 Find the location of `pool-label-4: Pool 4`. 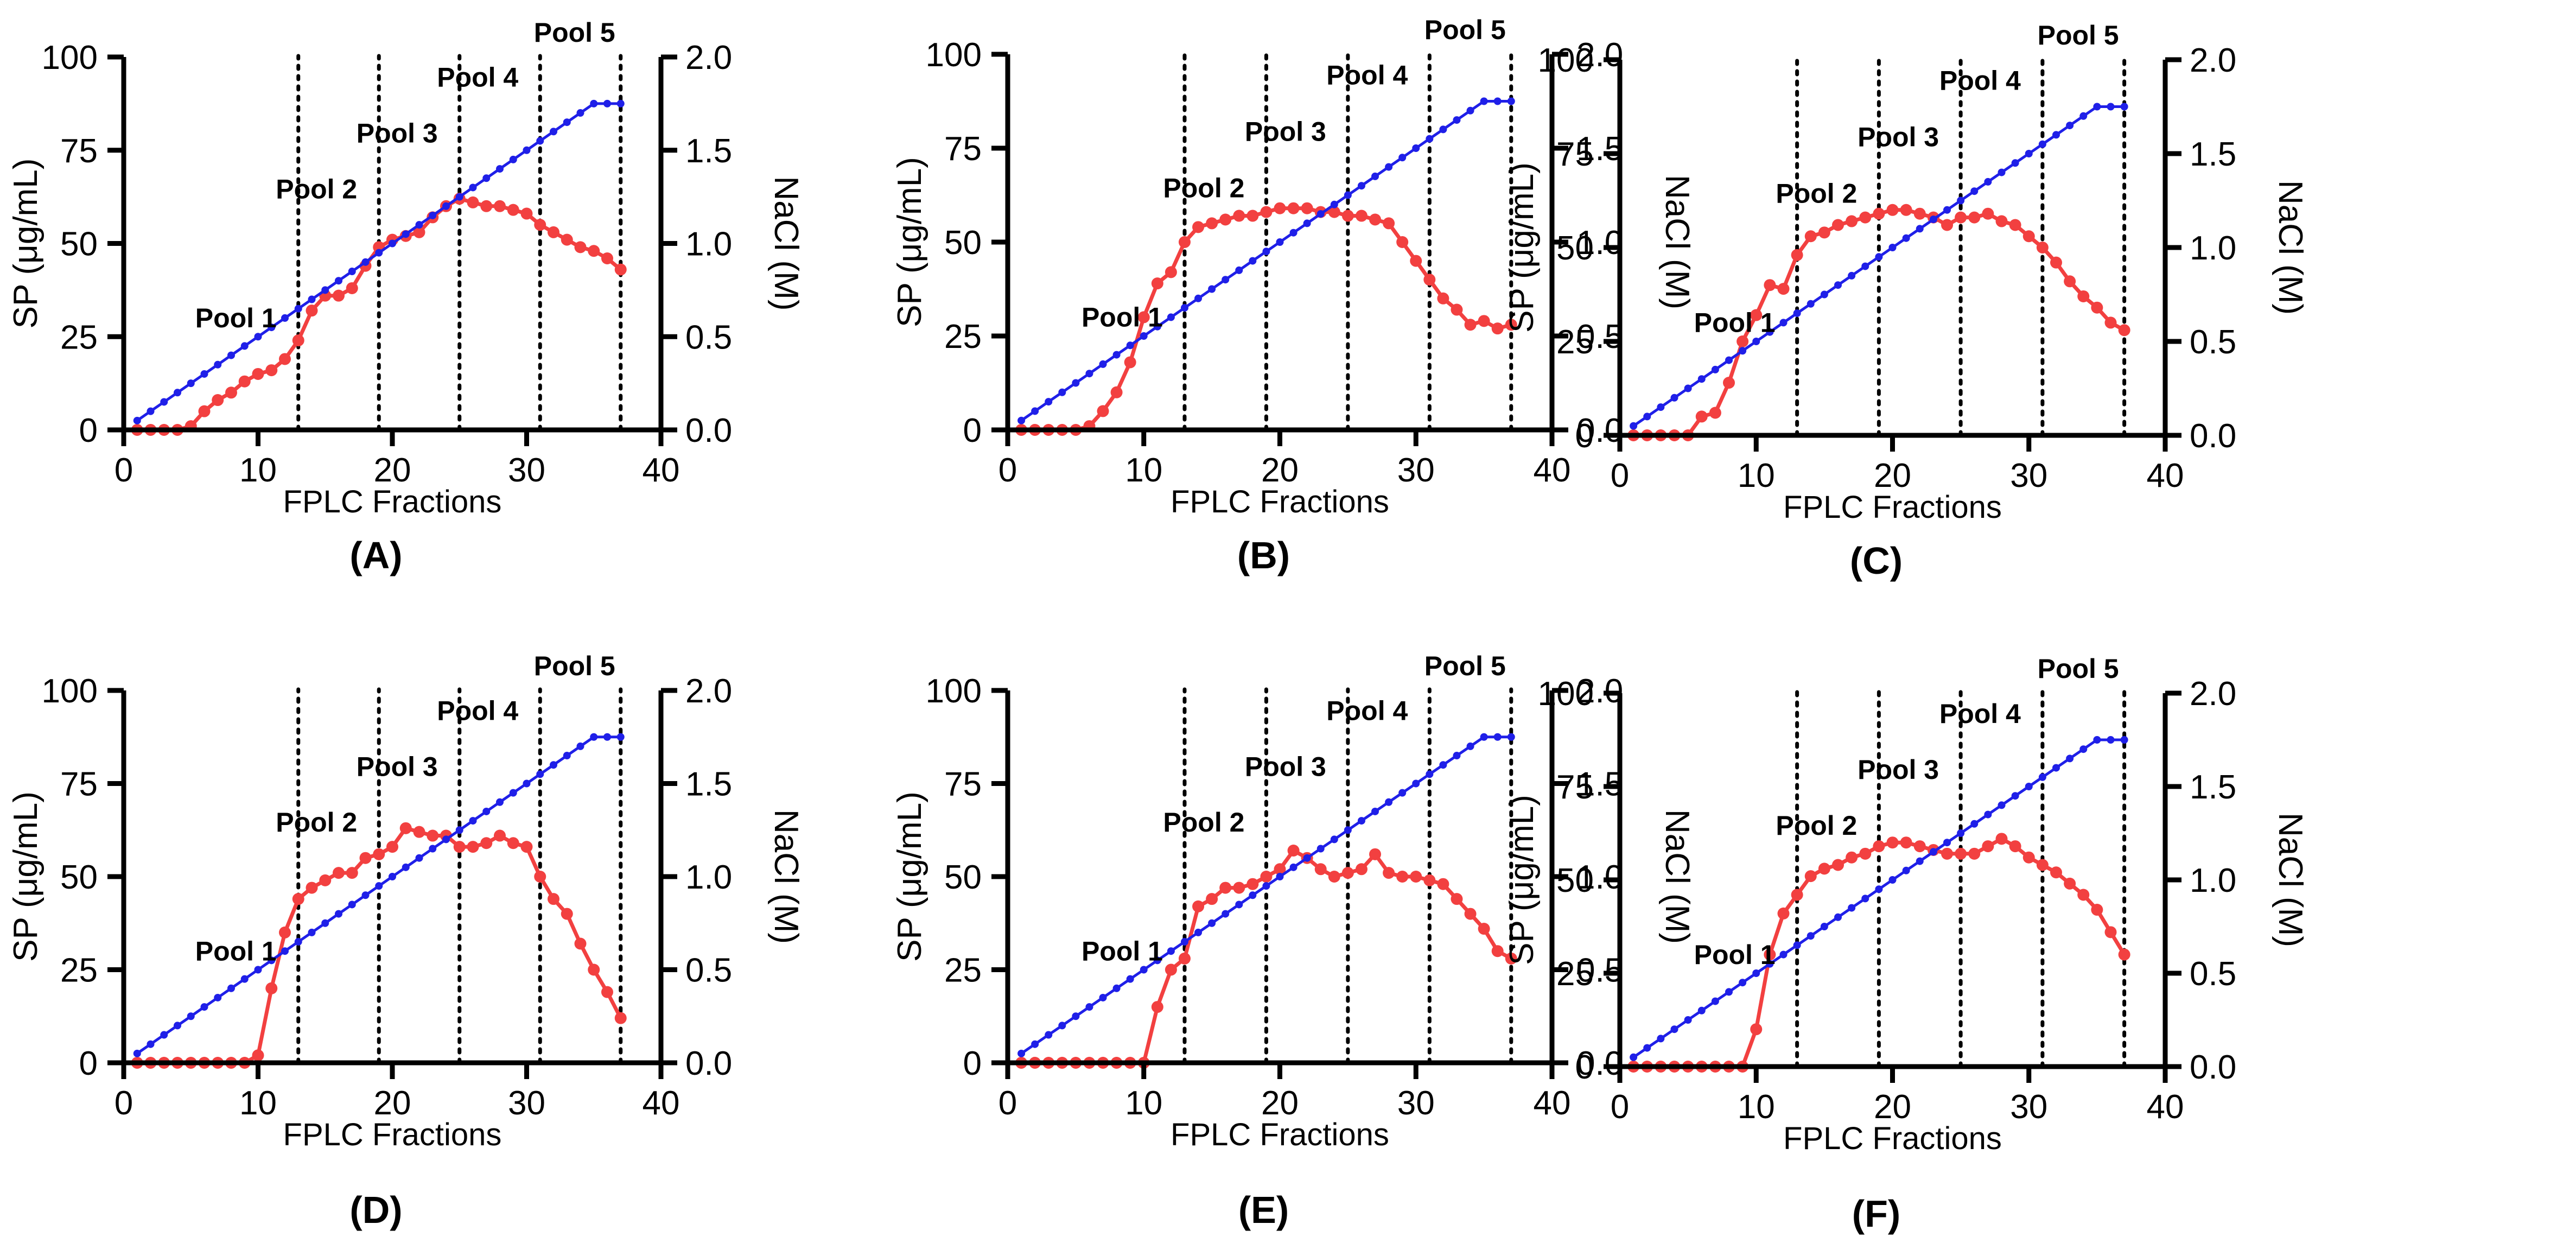

pool-label-4: Pool 4 is located at coordinates (1980, 81).